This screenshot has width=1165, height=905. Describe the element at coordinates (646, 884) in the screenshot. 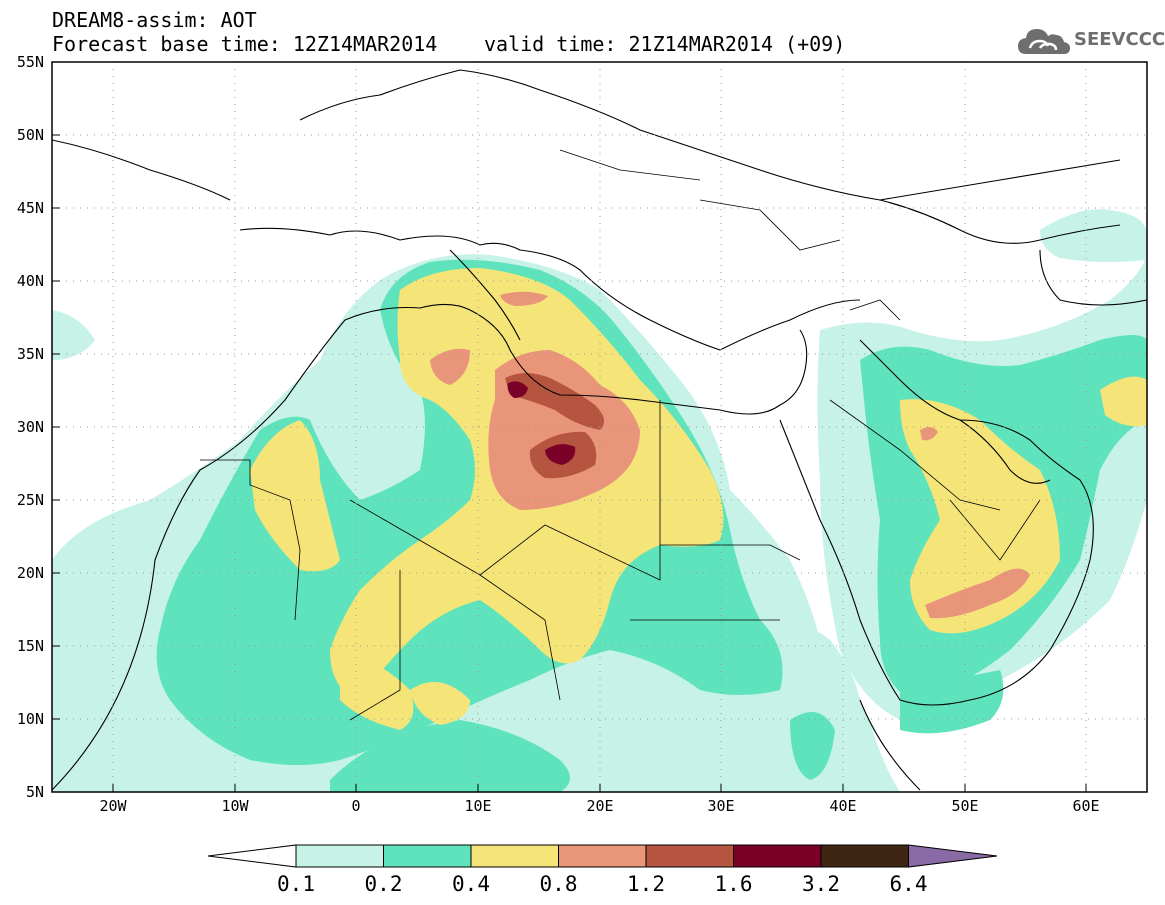

I see `colorbar-label: 1.2` at that location.